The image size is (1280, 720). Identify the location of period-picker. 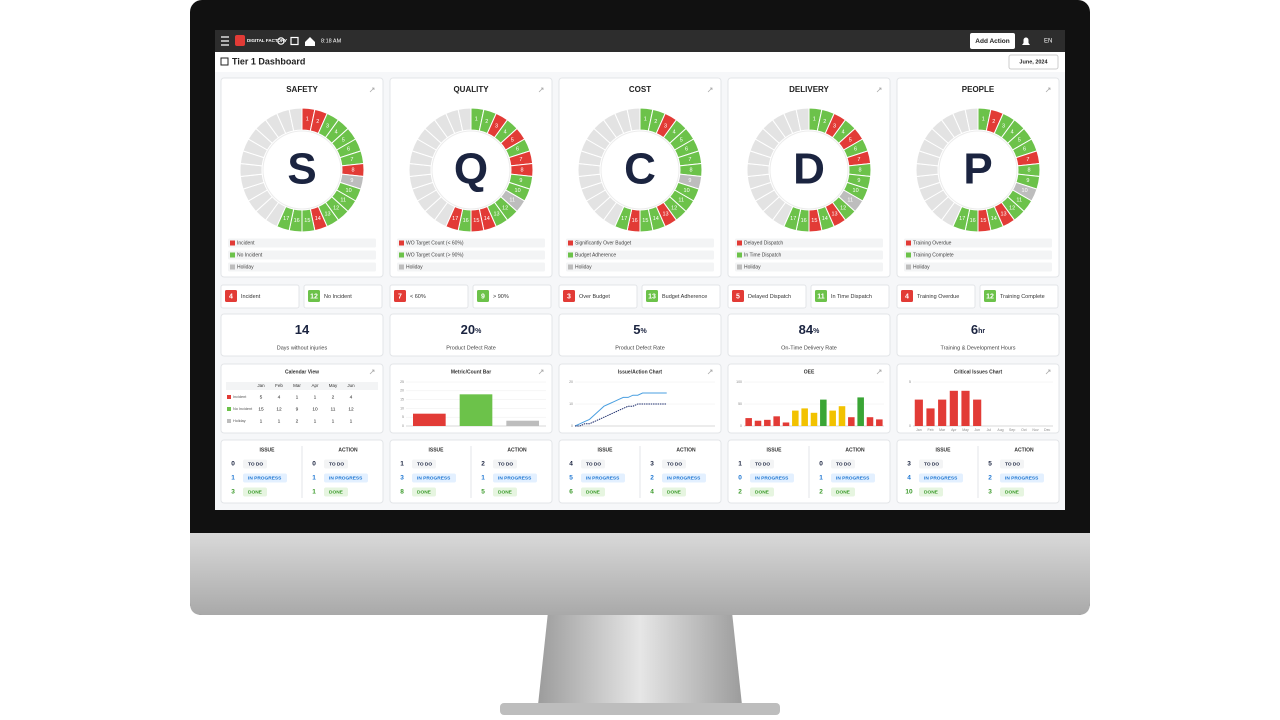
(1033, 62).